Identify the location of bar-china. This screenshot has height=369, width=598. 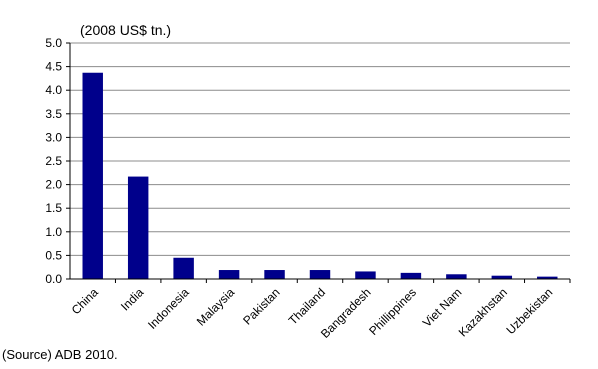
(92, 176).